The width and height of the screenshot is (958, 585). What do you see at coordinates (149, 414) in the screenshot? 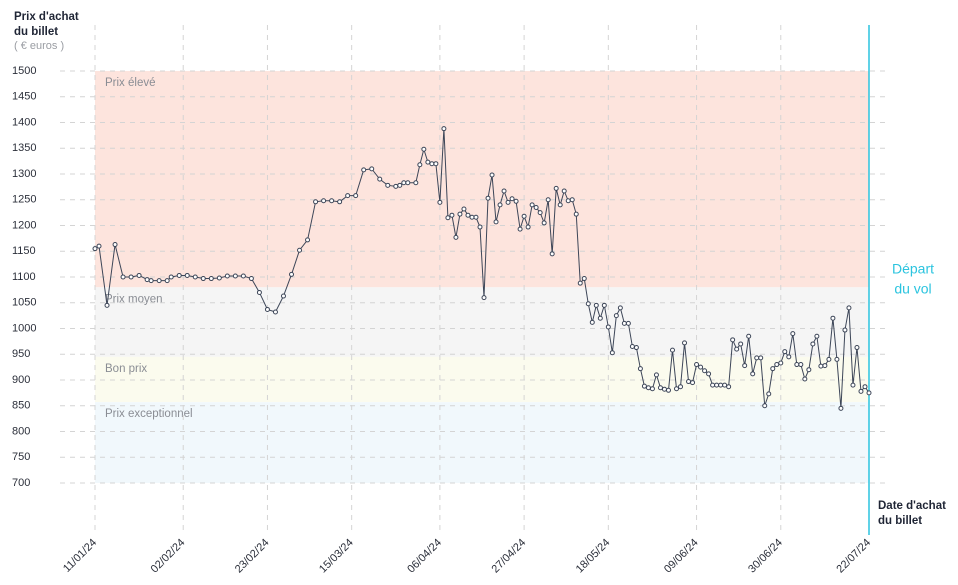
I see `band-label: Prix exceptionnel` at bounding box center [149, 414].